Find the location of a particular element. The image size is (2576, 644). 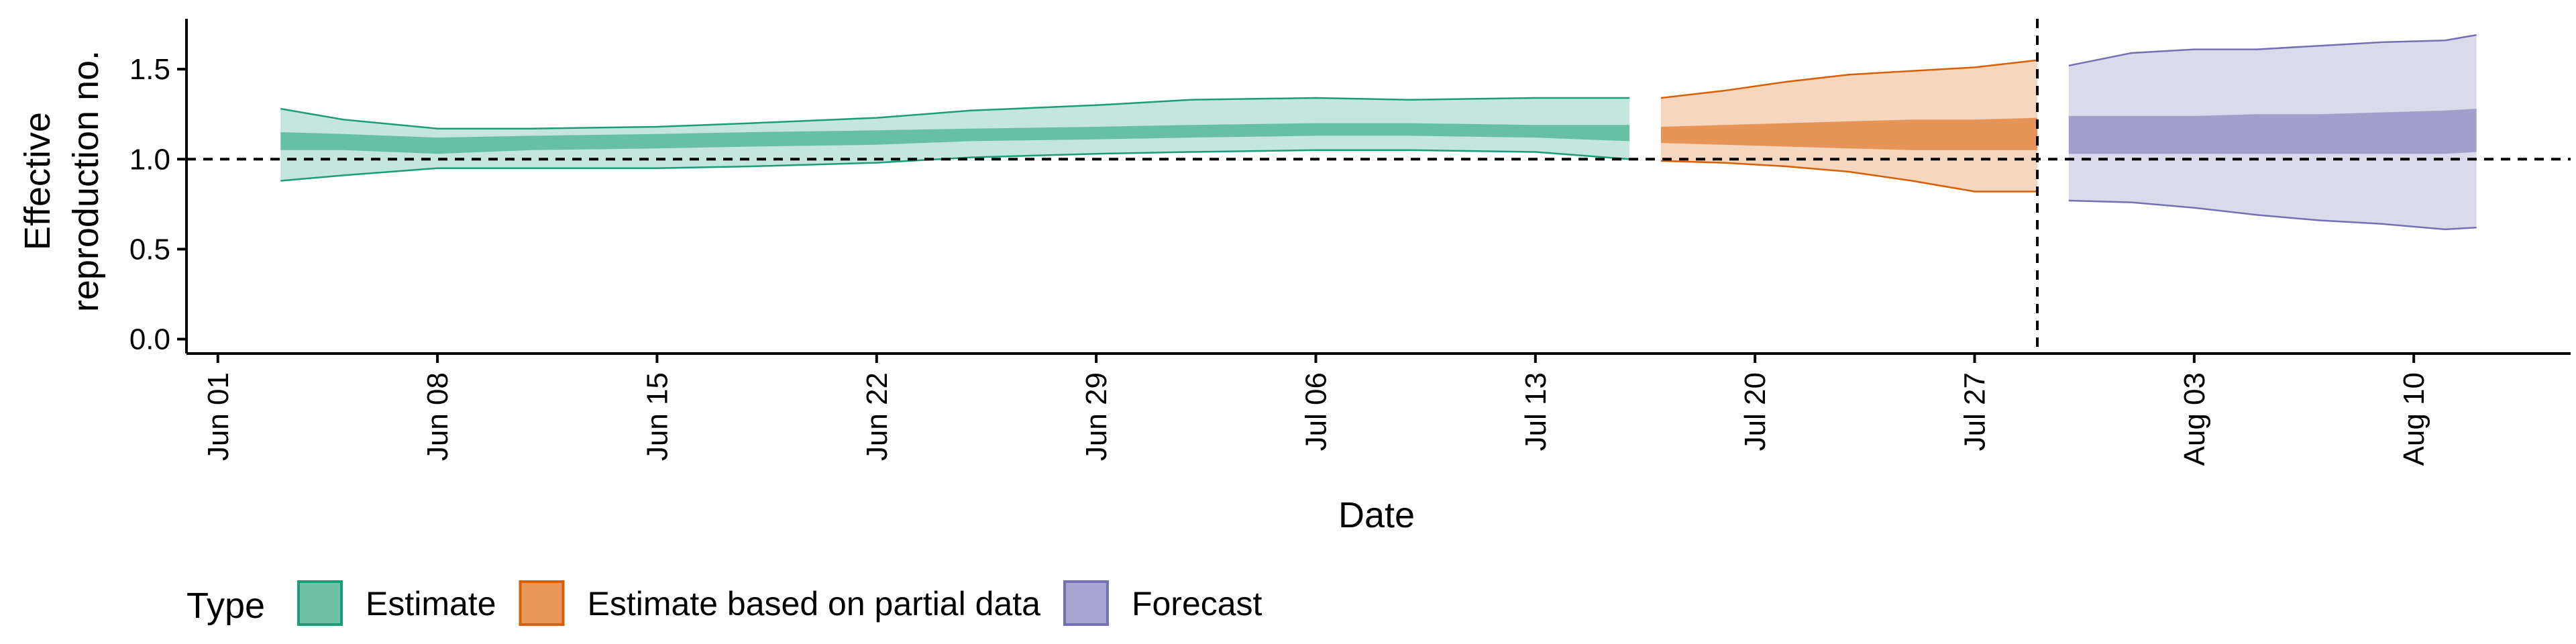

legend-label: Estimate is located at coordinates (431, 604).